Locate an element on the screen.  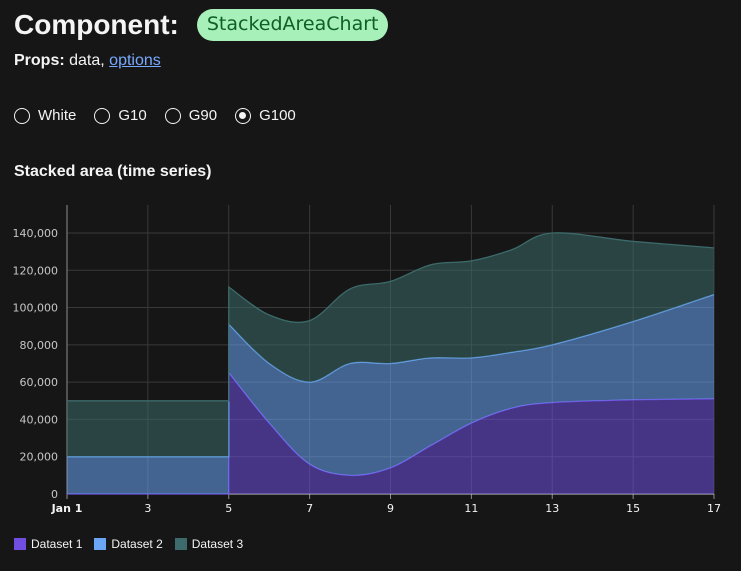
page-header: Component: StackedAreaChart is located at coordinates (201, 25).